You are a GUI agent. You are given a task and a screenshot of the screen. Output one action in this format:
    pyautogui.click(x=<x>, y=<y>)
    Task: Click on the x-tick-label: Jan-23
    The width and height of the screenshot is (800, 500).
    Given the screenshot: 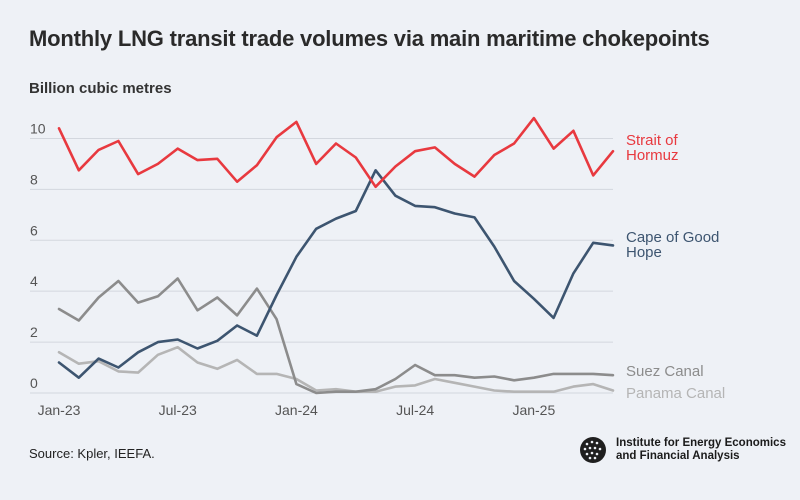 What is the action you would take?
    pyautogui.click(x=59, y=410)
    